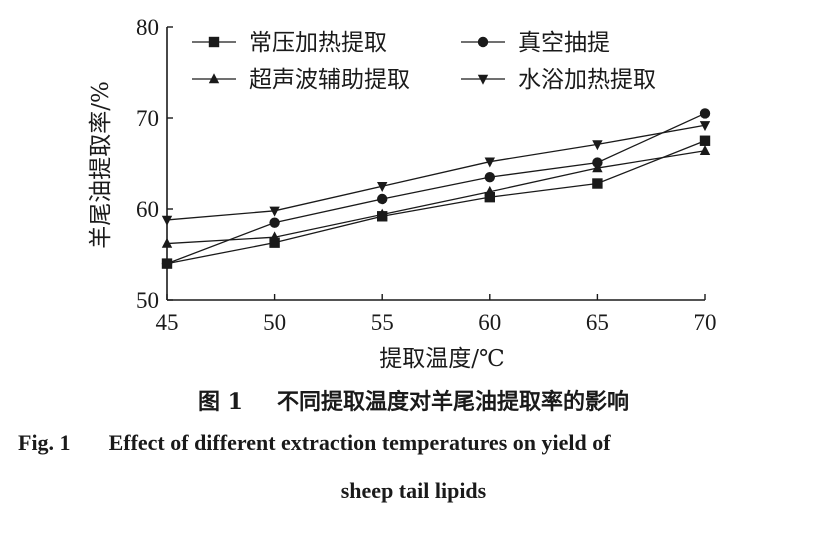  Describe the element at coordinates (167, 322) in the screenshot. I see `x-tick-label: 45` at that location.